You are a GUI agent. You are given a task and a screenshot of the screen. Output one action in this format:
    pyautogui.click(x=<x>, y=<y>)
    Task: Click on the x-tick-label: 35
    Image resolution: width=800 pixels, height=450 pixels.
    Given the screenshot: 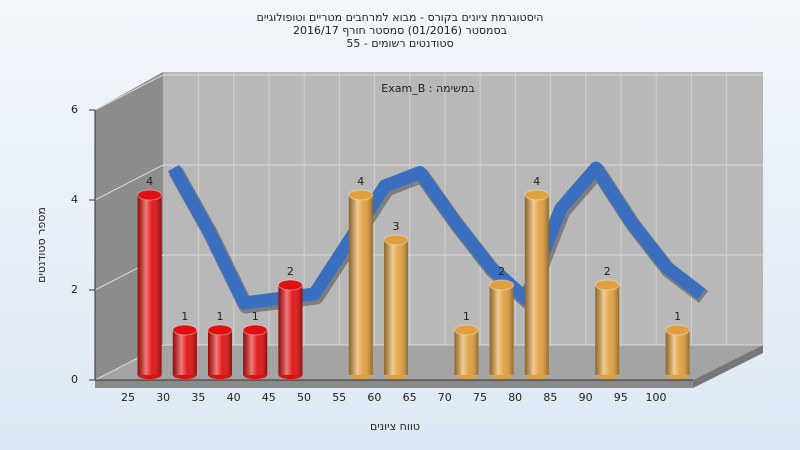 What is the action you would take?
    pyautogui.click(x=198, y=397)
    